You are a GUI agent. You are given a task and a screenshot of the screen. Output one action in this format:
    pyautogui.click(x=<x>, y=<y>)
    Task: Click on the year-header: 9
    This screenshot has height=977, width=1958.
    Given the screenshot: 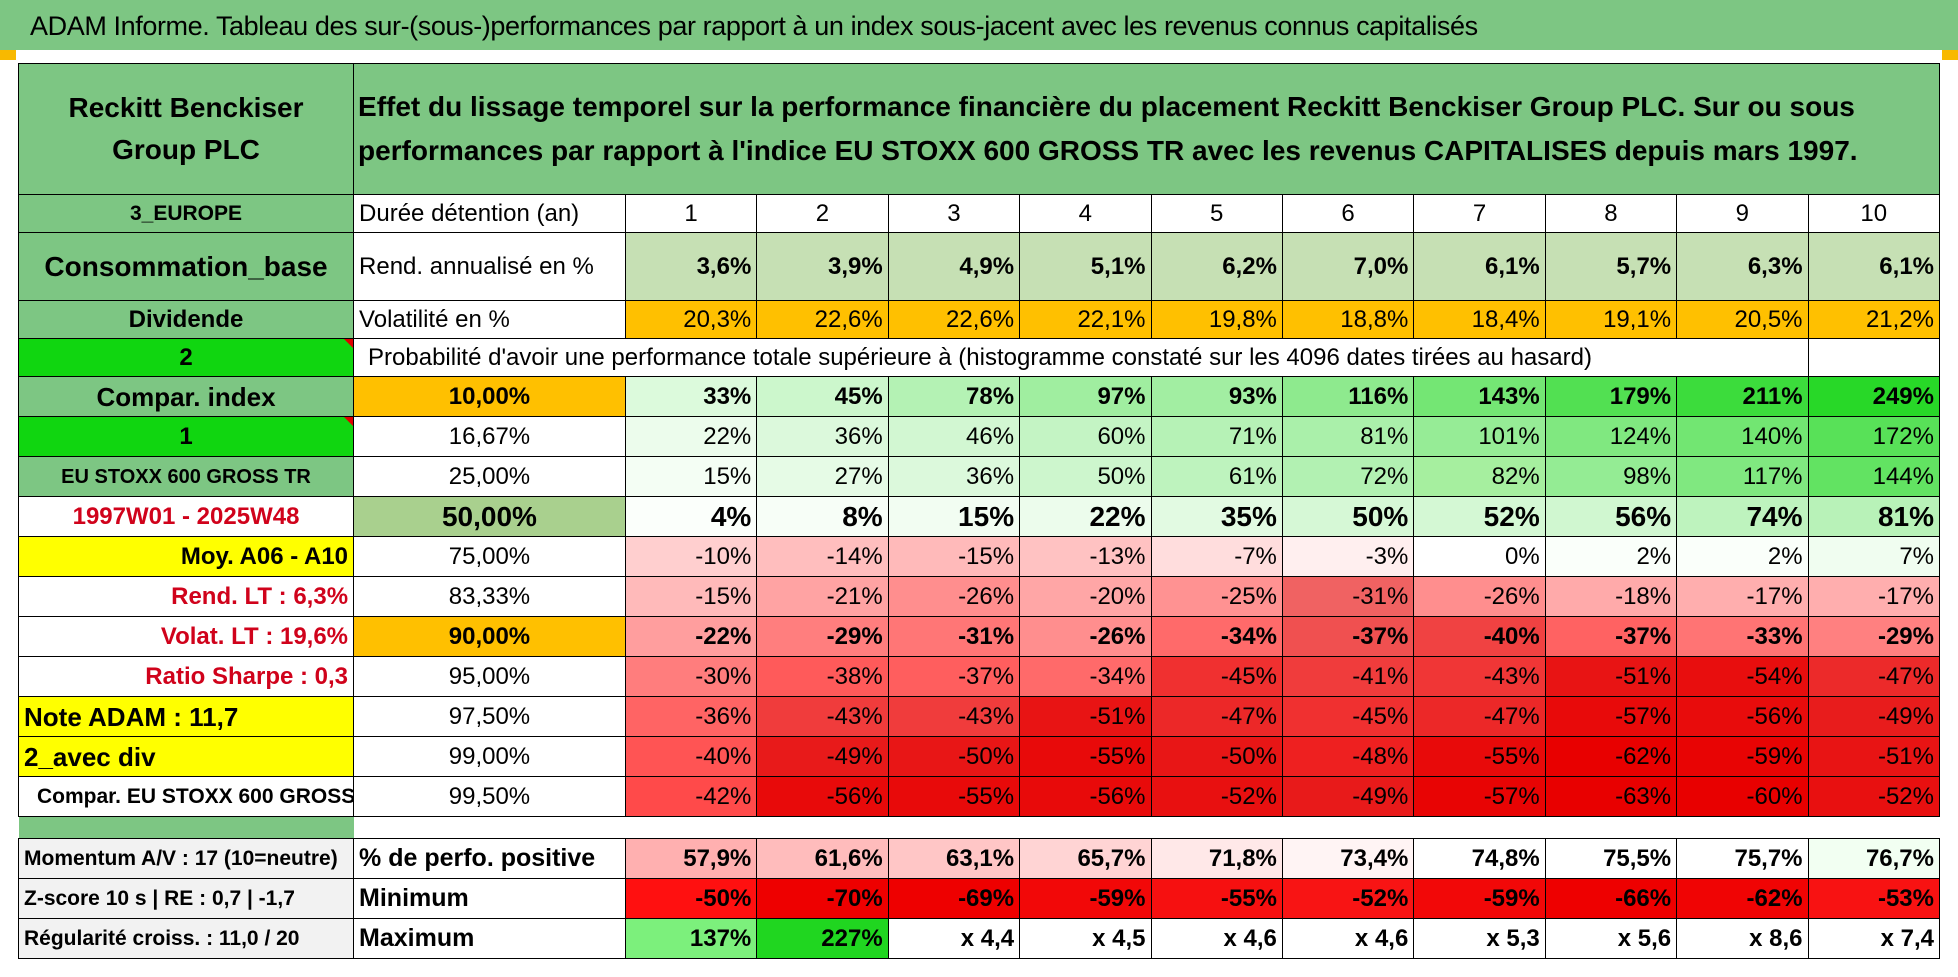 What is the action you would take?
    pyautogui.click(x=1742, y=213)
    